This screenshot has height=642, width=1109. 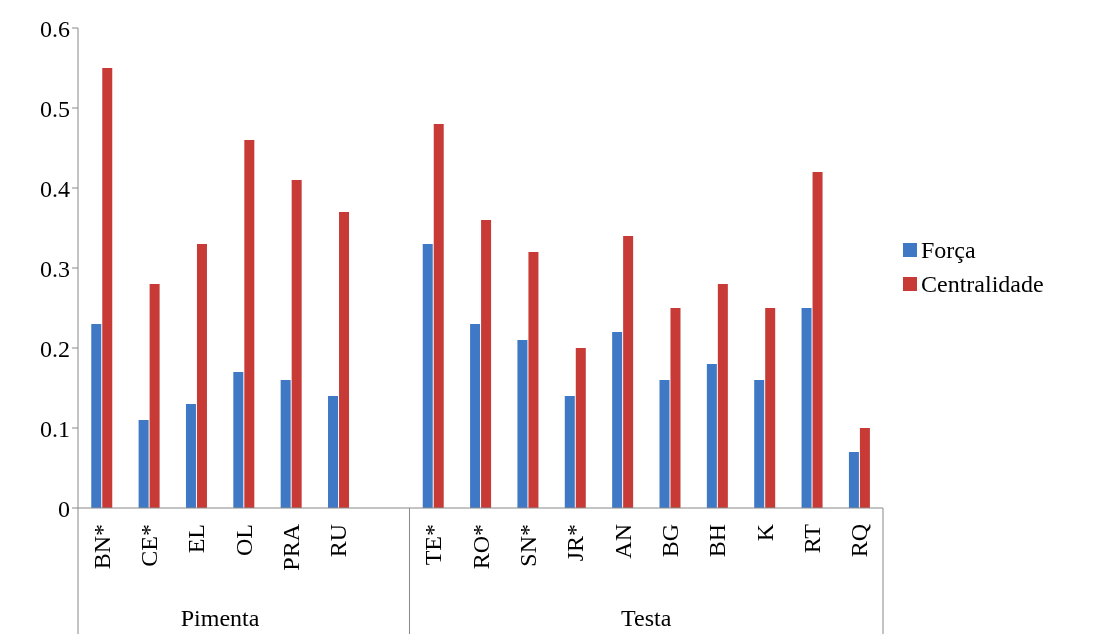 What do you see at coordinates (149, 545) in the screenshot?
I see `x-tick-label: CE*` at bounding box center [149, 545].